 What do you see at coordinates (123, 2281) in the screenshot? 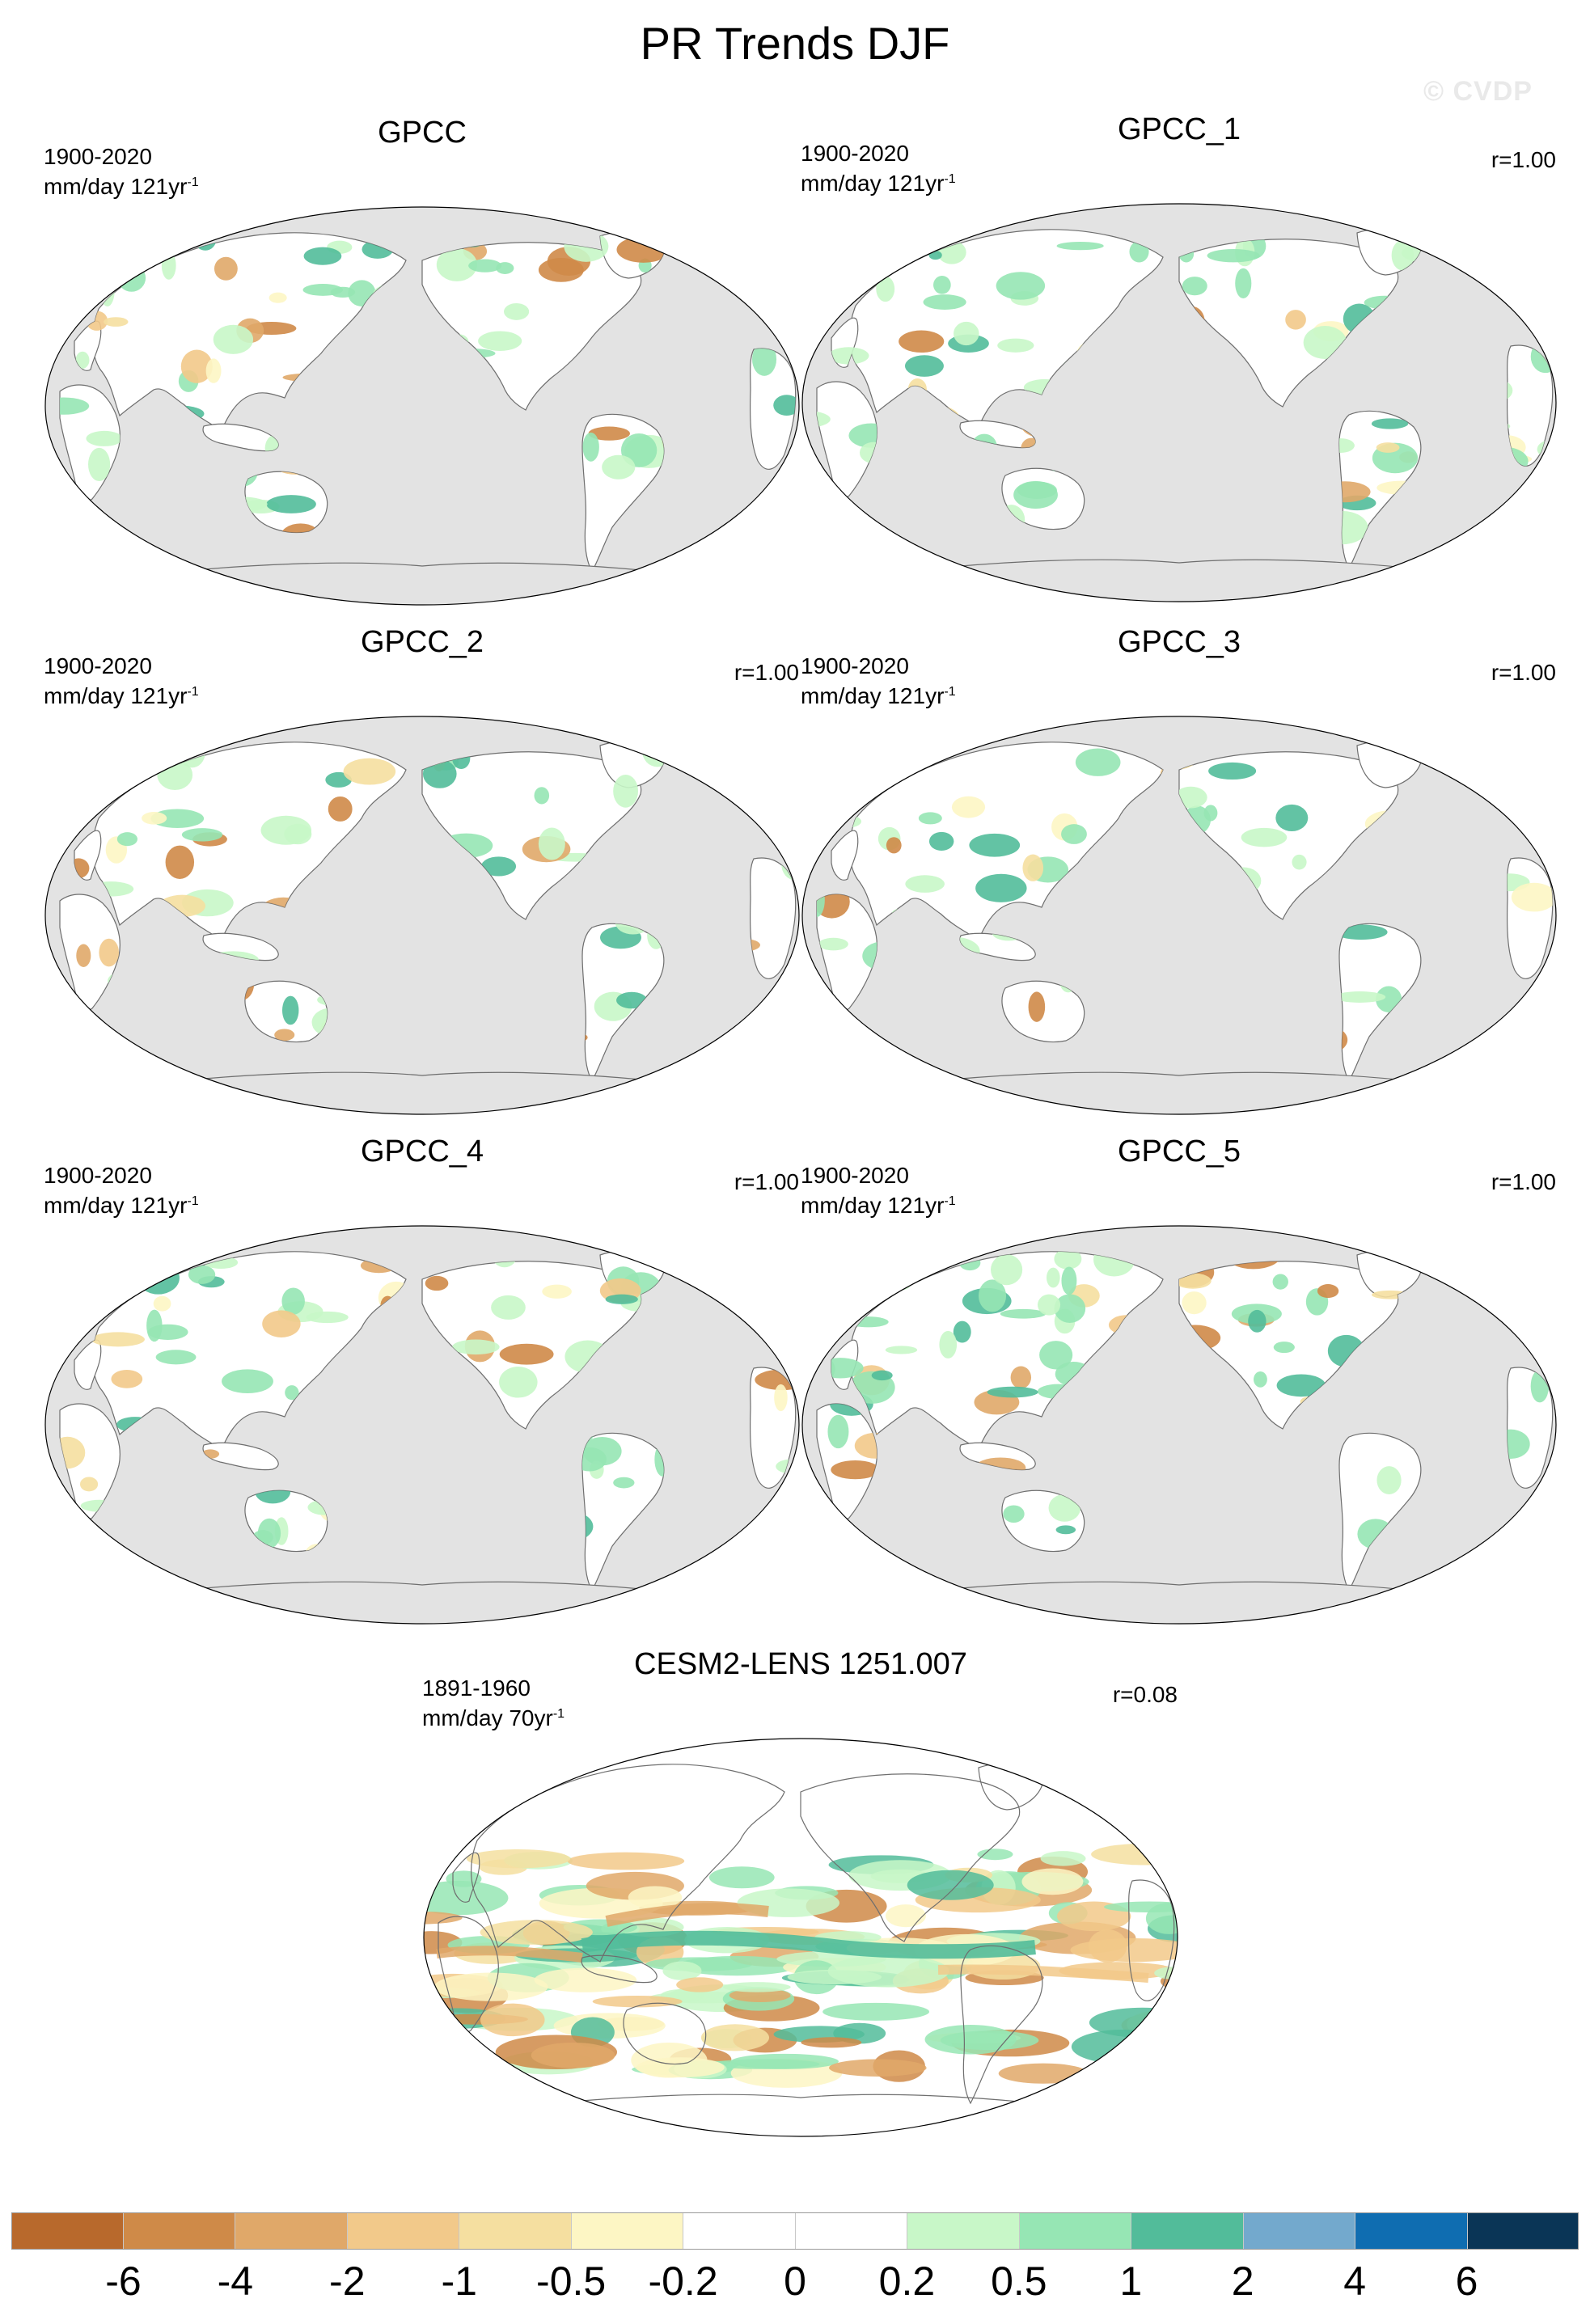
I see `colorbar-tick-label: -6` at bounding box center [123, 2281].